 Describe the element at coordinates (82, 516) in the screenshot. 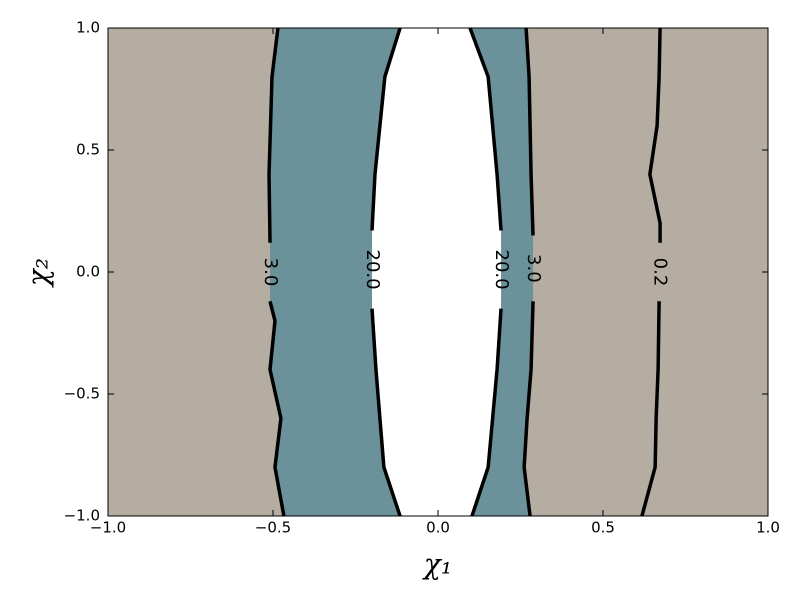

I see `y-tick-label: −1.0` at that location.